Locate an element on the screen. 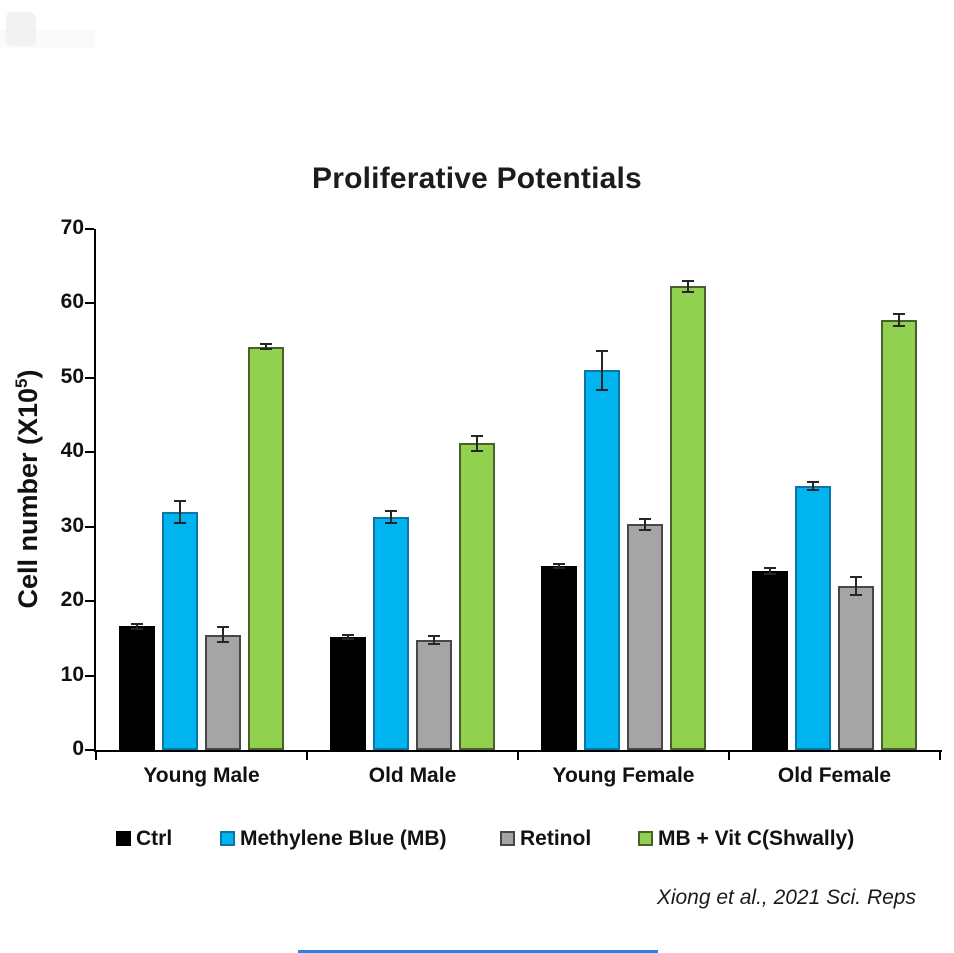 This screenshot has width=954, height=953. bar-ctrl-old-male is located at coordinates (348, 693).